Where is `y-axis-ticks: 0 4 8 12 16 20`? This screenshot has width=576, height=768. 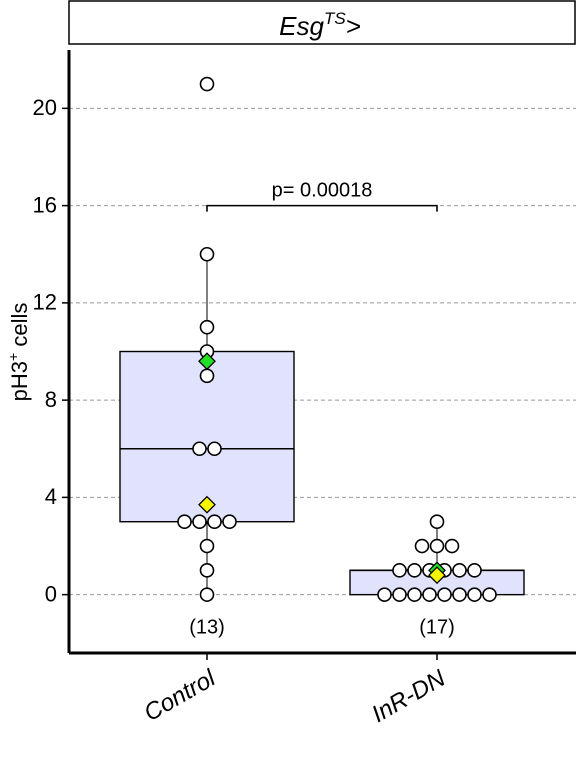 y-axis-ticks: 0 4 8 12 16 20 is located at coordinates (51, 350).